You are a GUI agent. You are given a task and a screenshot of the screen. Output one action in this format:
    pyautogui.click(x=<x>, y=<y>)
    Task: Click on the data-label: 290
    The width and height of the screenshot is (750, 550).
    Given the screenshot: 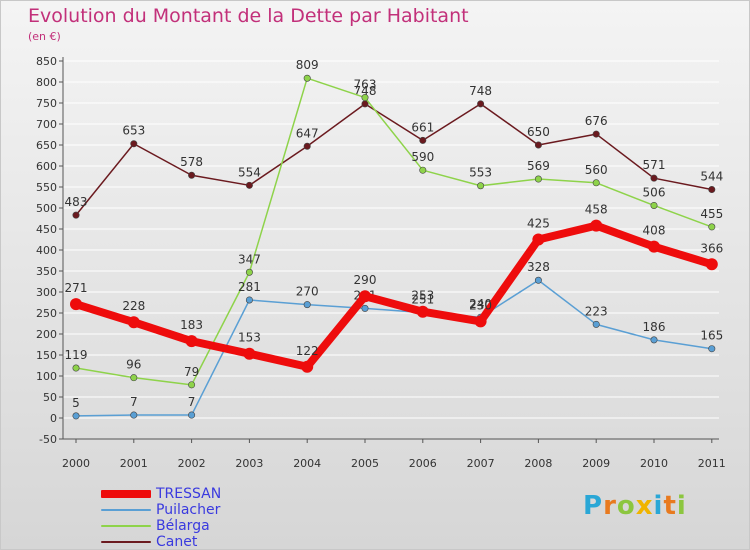 What is the action you would take?
    pyautogui.click(x=365, y=280)
    